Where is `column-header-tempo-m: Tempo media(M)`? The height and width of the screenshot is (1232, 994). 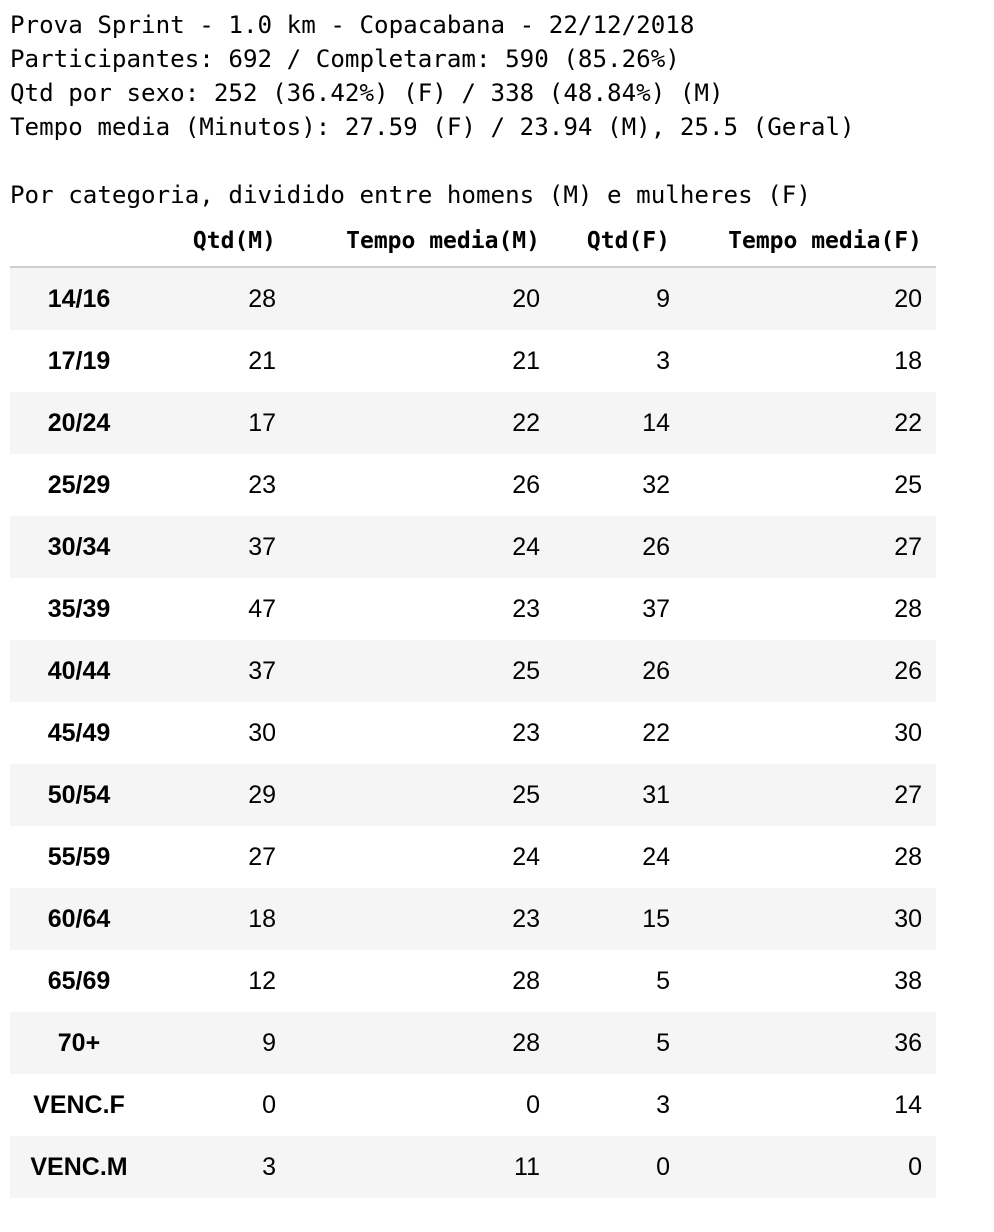
column-header-tempo-m: Tempo media(M) is located at coordinates (422, 242).